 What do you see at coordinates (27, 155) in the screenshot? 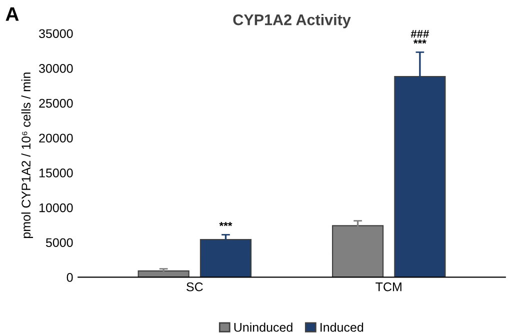
I see `y-axis-title: pmol CYP1A2 / 10⁶ cells / min` at bounding box center [27, 155].